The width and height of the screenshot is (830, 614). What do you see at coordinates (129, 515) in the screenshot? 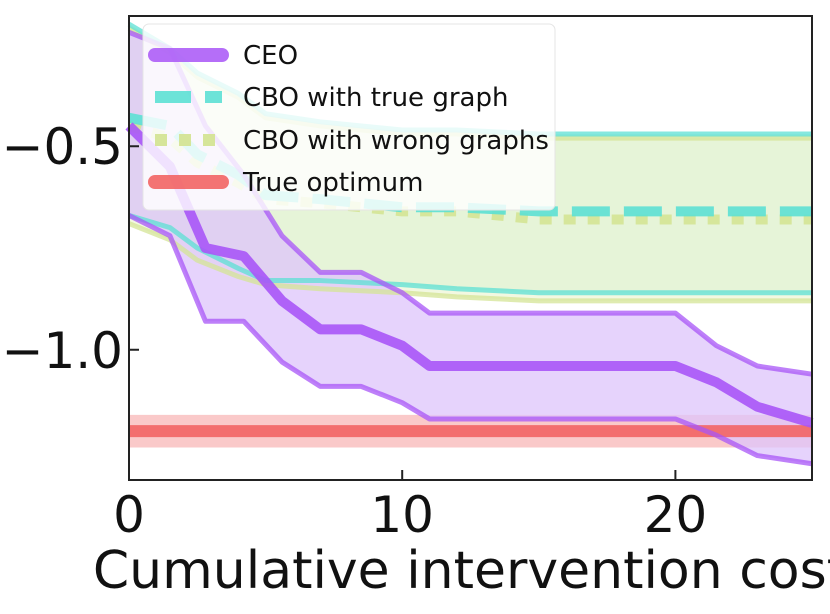
I see `x-tick-label: 0` at bounding box center [129, 515].